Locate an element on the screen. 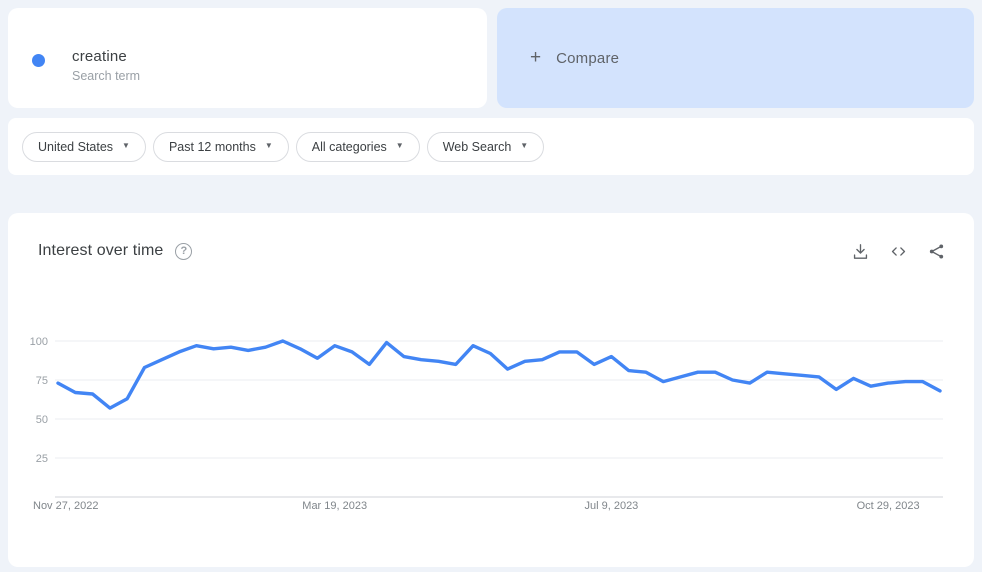 Image resolution: width=982 pixels, height=572 pixels. time-range-filter-label: Past 12 months is located at coordinates (212, 146).